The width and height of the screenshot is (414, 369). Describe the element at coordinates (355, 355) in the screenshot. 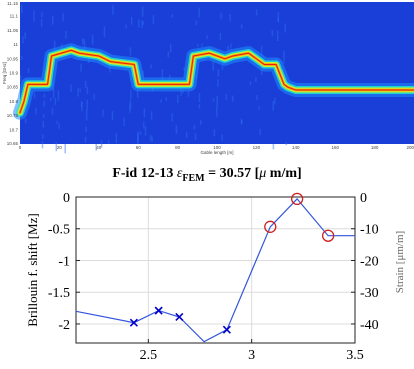

I see `x-tick-label: 3.5` at that location.